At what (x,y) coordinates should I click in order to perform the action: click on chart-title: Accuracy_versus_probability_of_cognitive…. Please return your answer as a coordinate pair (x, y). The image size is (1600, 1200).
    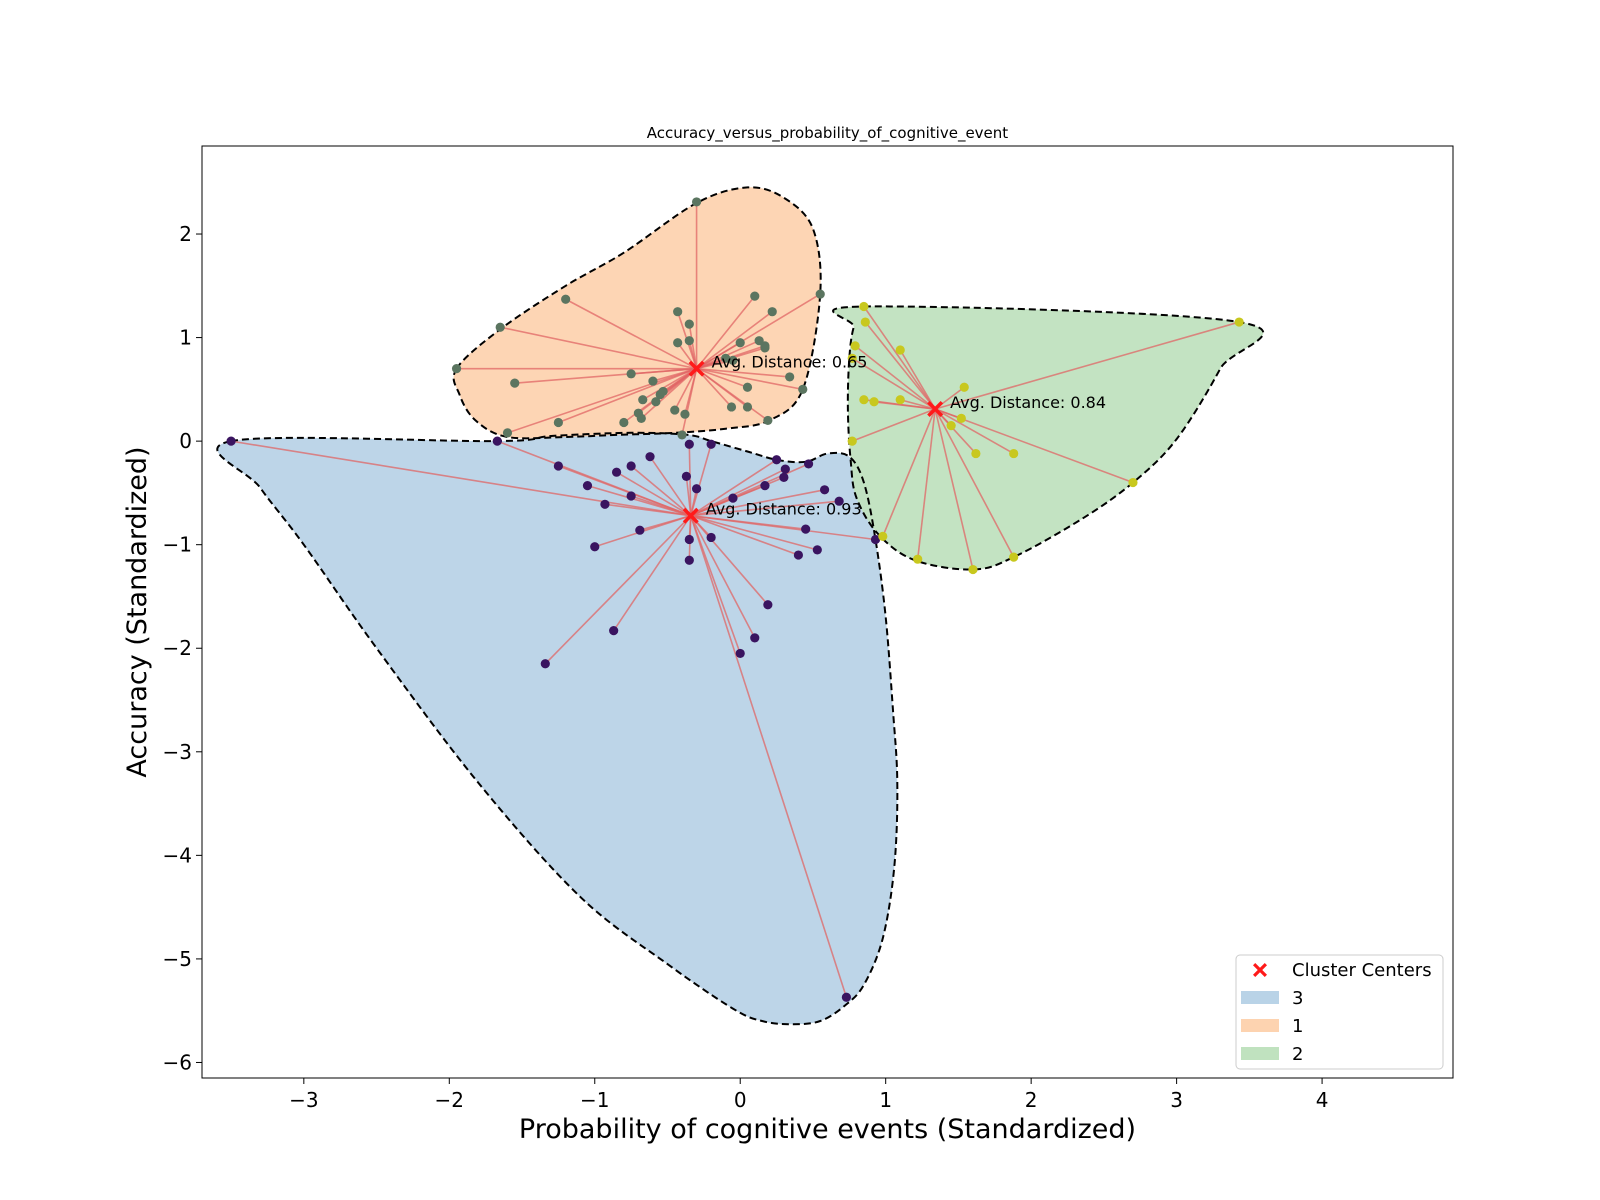
    Looking at the image, I should click on (827, 133).